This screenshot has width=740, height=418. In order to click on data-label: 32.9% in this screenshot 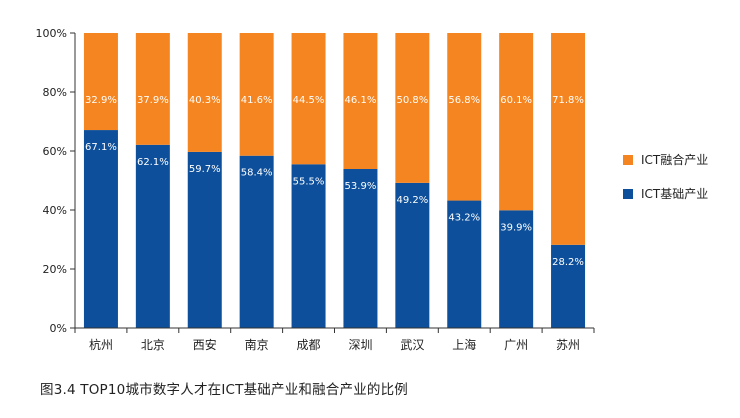, I will do `click(101, 100)`.